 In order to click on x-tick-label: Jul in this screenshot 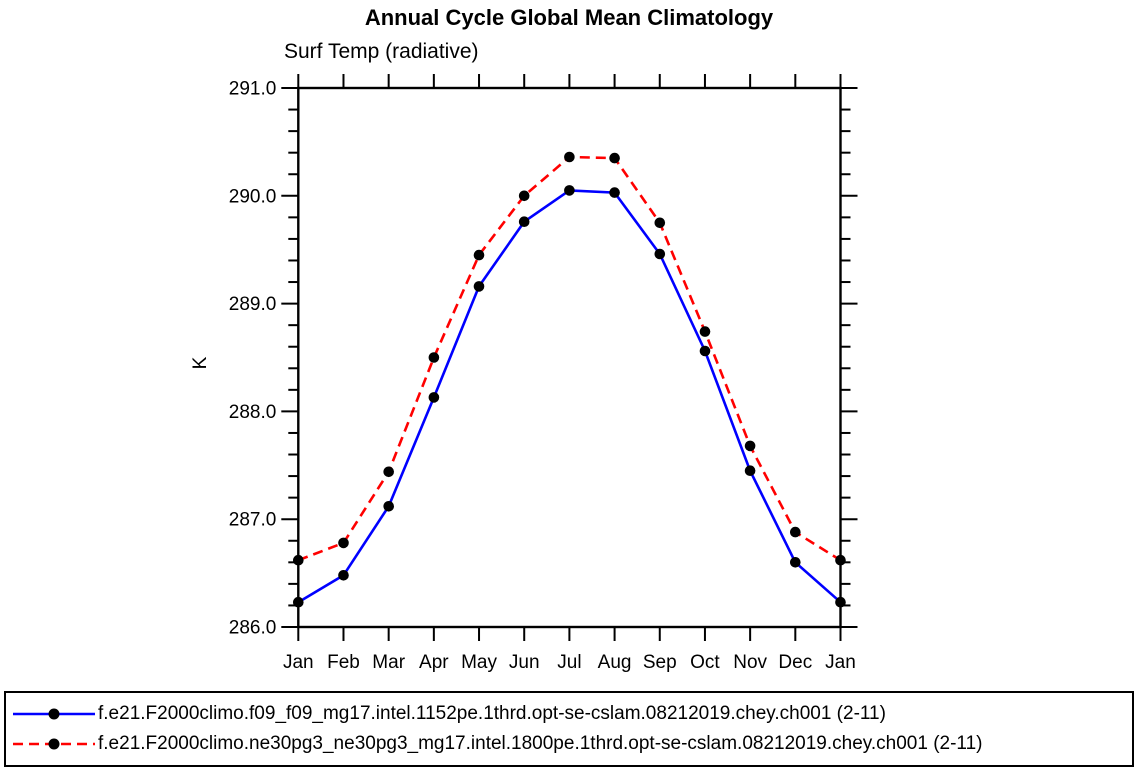, I will do `click(569, 662)`.